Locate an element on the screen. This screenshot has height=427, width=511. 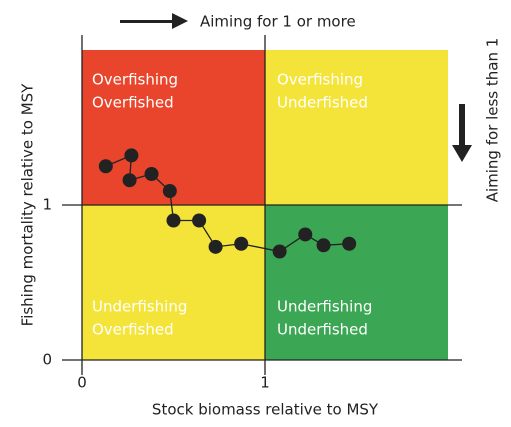
series is located at coordinates (227, 203).